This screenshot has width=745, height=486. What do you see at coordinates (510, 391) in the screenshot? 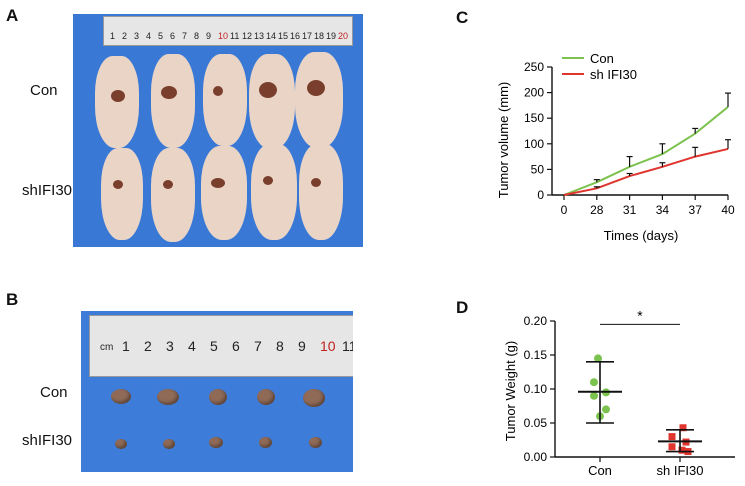
I see `chart-d-y-axis-label: Tumor Weight (g)` at bounding box center [510, 391].